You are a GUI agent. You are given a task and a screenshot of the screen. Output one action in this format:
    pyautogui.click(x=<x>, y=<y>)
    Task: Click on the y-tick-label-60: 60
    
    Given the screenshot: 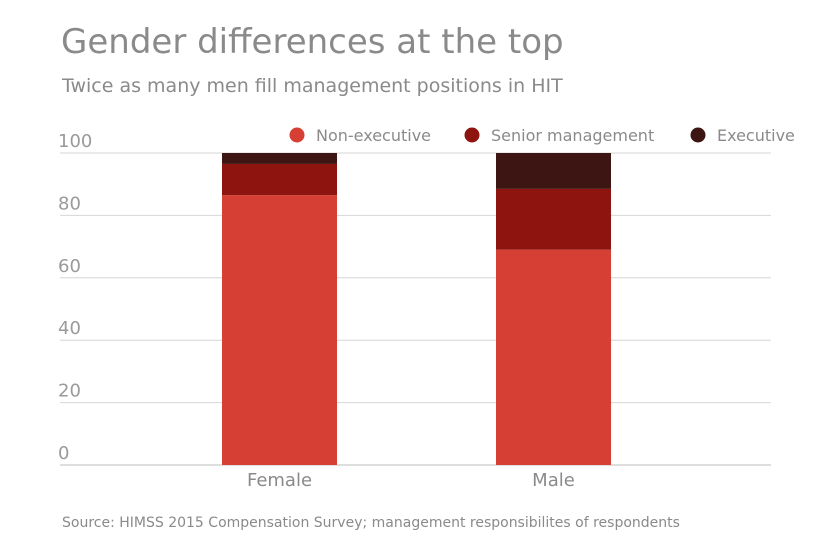 What is the action you would take?
    pyautogui.click(x=69, y=266)
    